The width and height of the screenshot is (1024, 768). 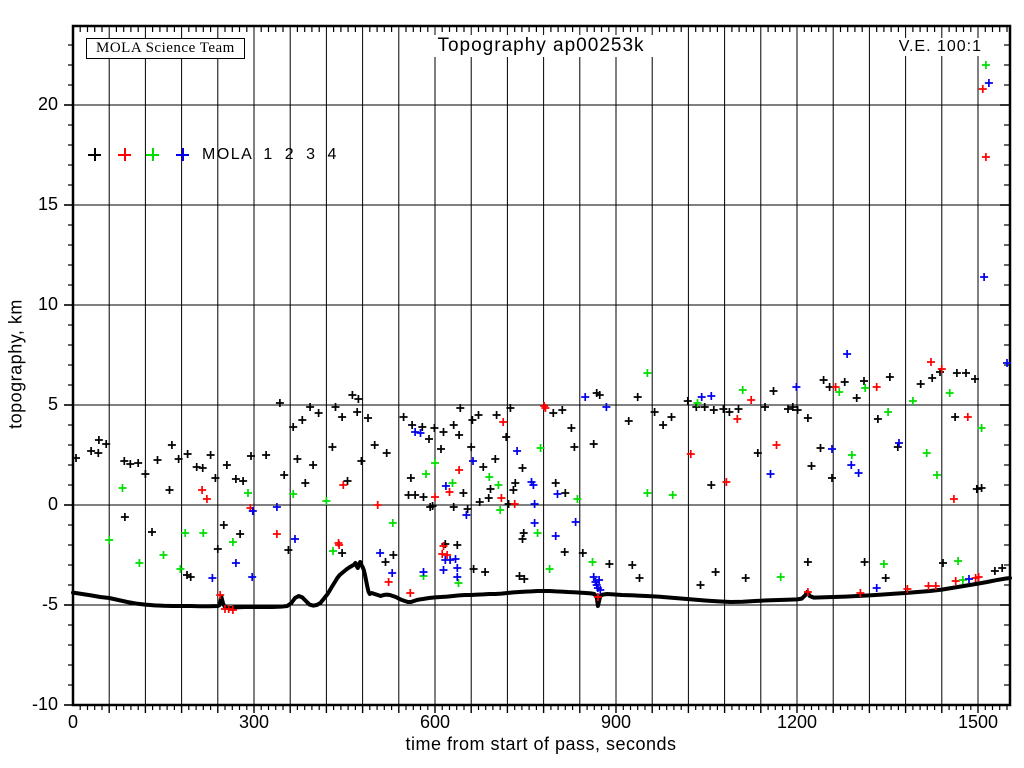 What do you see at coordinates (47, 204) in the screenshot?
I see `y-tick-label: 15` at bounding box center [47, 204].